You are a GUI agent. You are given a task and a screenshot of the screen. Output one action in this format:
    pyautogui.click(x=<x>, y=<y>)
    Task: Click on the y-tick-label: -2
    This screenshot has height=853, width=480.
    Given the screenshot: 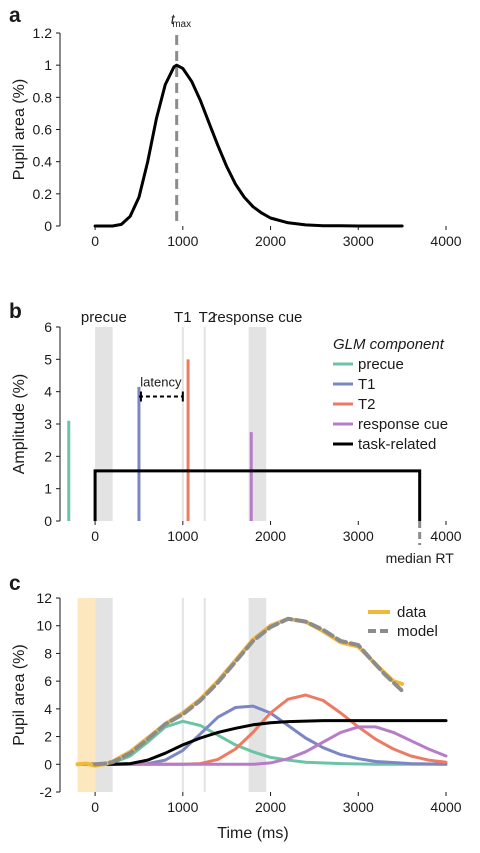 What is the action you would take?
    pyautogui.click(x=46, y=792)
    